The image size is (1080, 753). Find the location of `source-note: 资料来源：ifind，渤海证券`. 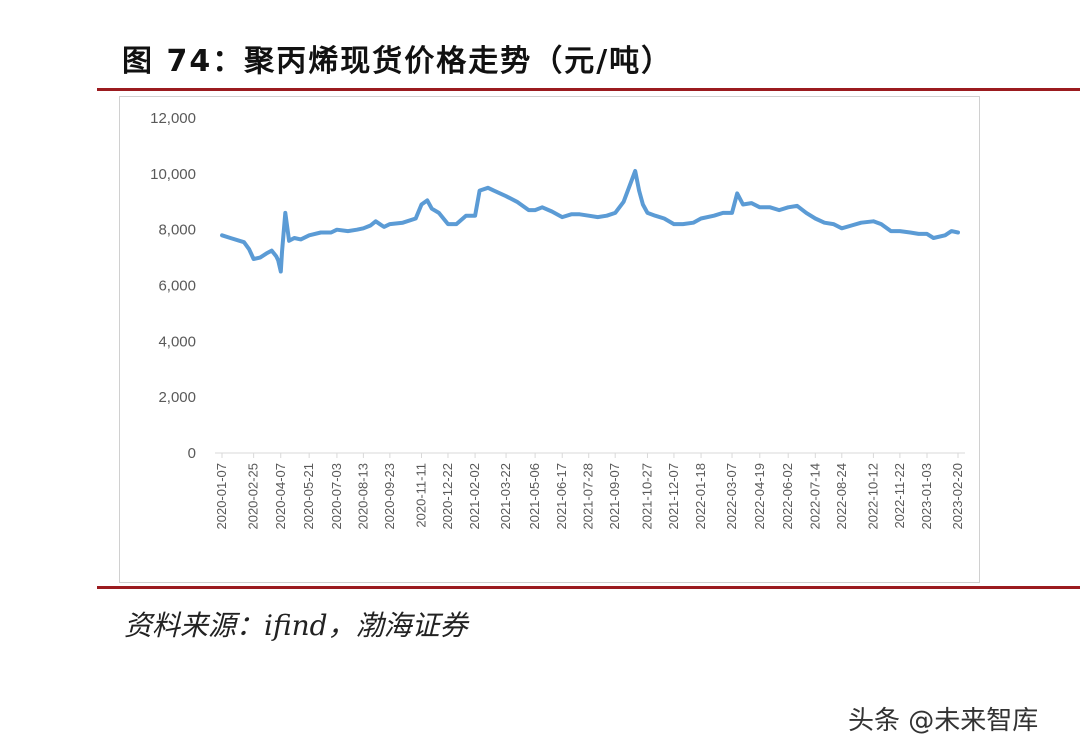

source-note: 资料来源：ifind，渤海证券 is located at coordinates (296, 625).